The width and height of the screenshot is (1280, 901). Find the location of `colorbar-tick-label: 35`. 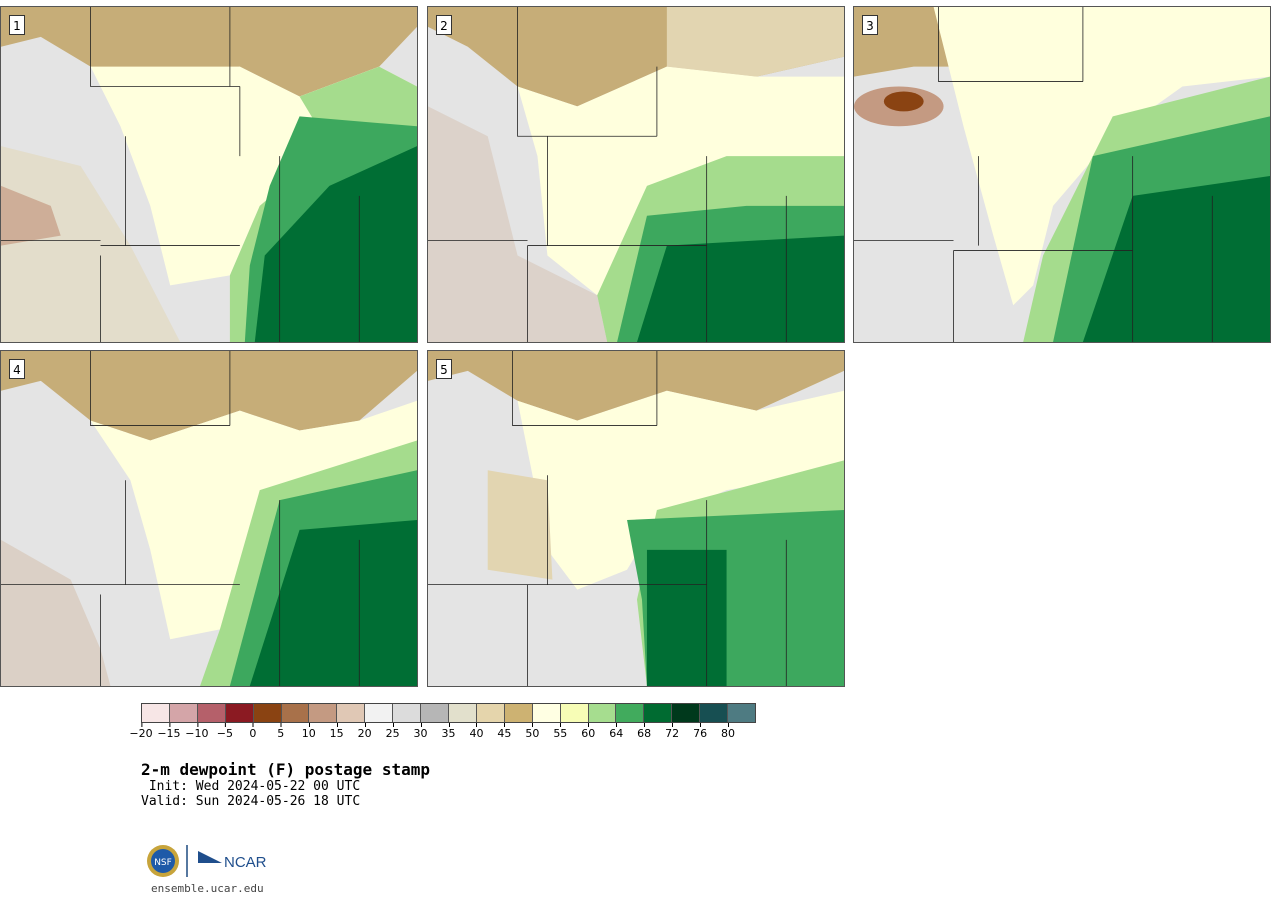

colorbar-tick-label: 35 is located at coordinates (448, 731).